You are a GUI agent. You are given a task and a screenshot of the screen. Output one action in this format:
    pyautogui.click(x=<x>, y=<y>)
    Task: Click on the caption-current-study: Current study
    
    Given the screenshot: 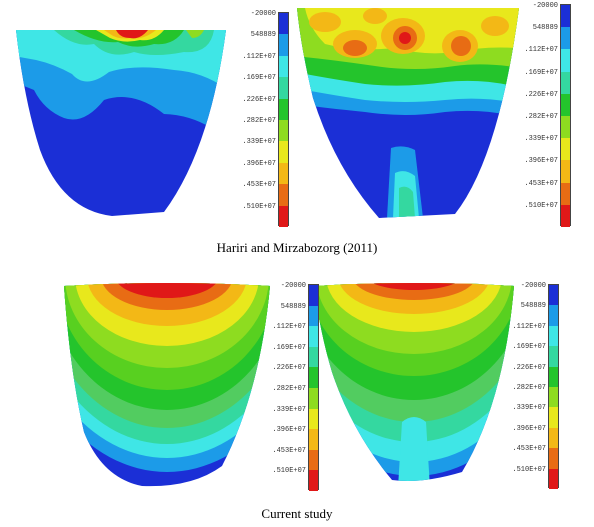 What is the action you would take?
    pyautogui.click(x=297, y=513)
    